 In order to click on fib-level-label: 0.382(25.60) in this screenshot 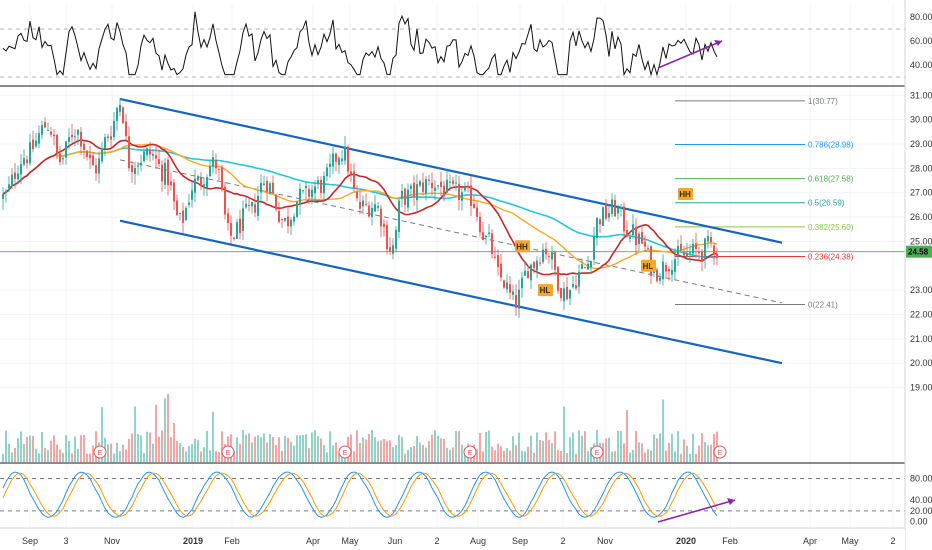, I will do `click(831, 227)`.